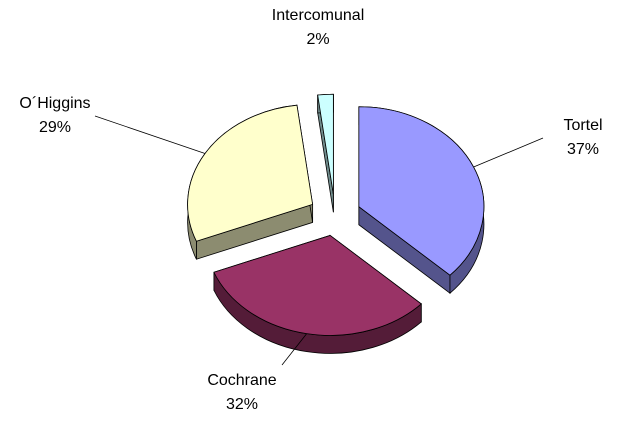  Describe the element at coordinates (55, 127) in the screenshot. I see `slice-value-label: 29%` at that location.